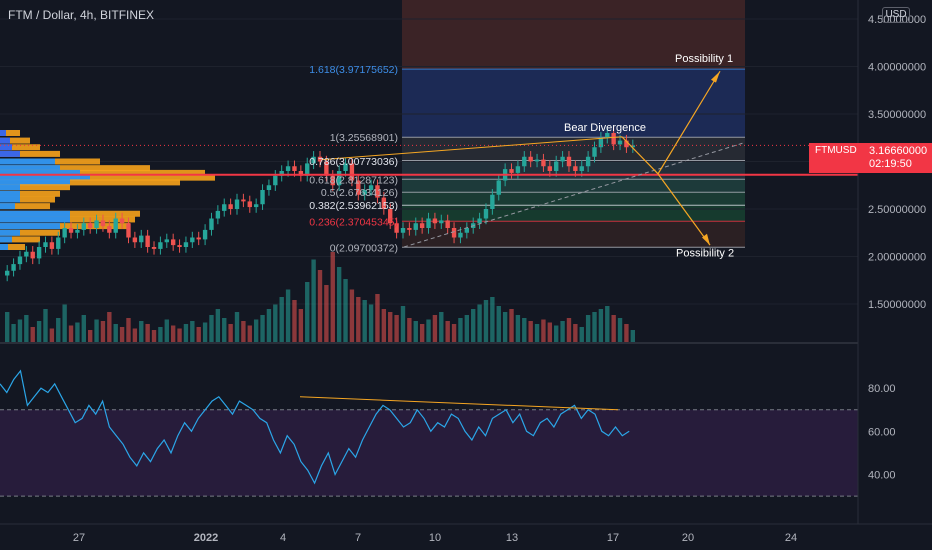 The height and width of the screenshot is (550, 932). I want to click on time-tick-label: 20, so click(688, 538).